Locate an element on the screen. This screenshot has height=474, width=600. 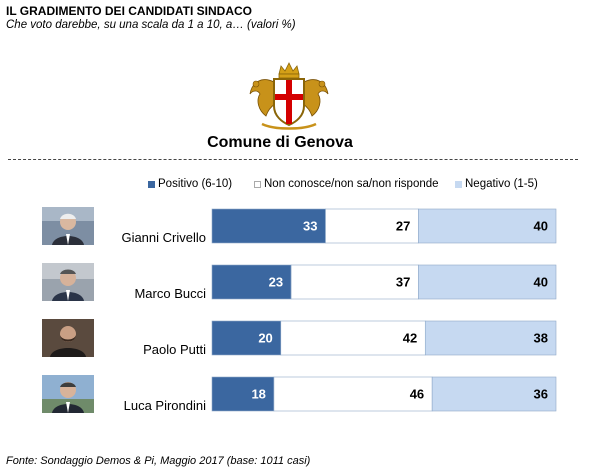
legend-swatch-negative is located at coordinates (458, 184).